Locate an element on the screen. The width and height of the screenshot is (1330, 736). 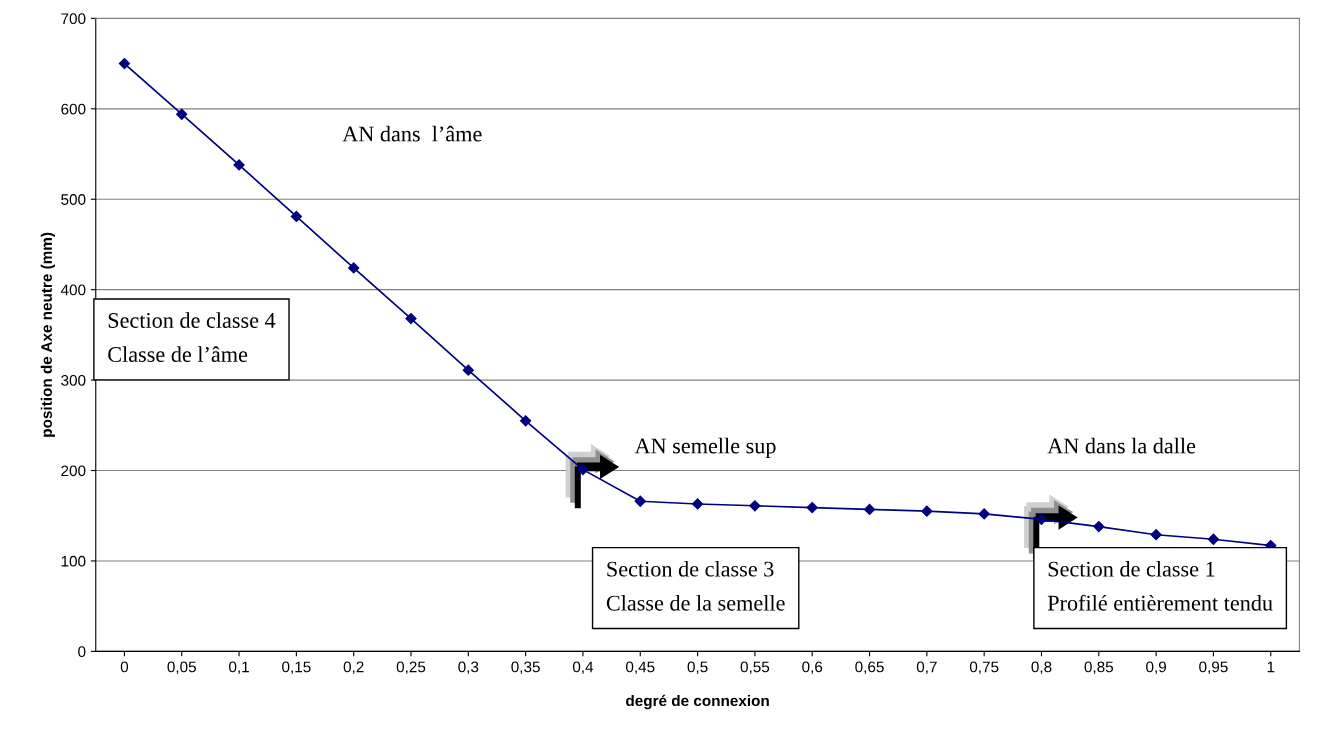
x-tick-label: 0,95 is located at coordinates (1213, 668).